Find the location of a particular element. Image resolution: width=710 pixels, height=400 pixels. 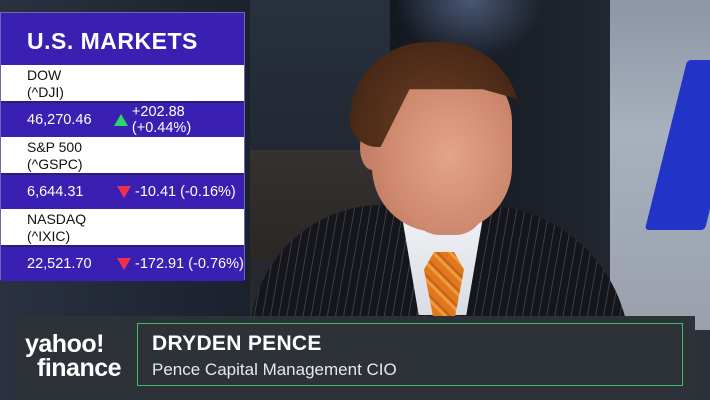

ticker-values: 6,644.31 -10.41 (-0.16%) is located at coordinates (122, 192).